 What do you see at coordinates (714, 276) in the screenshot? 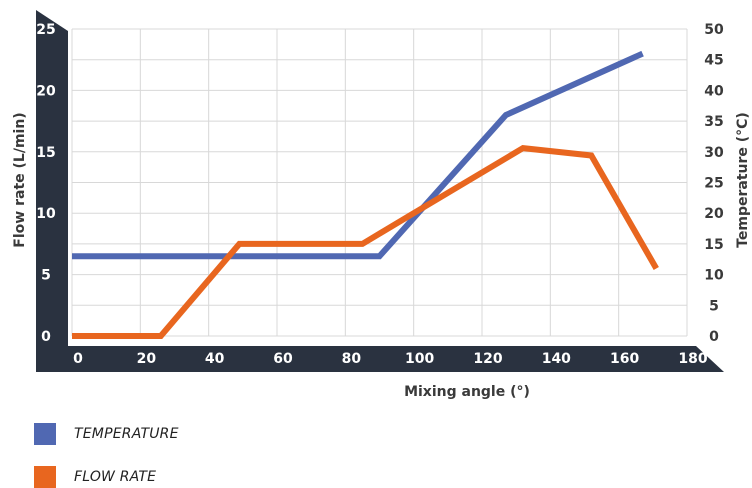
I see `y-right-tick-label: 10` at bounding box center [714, 276].